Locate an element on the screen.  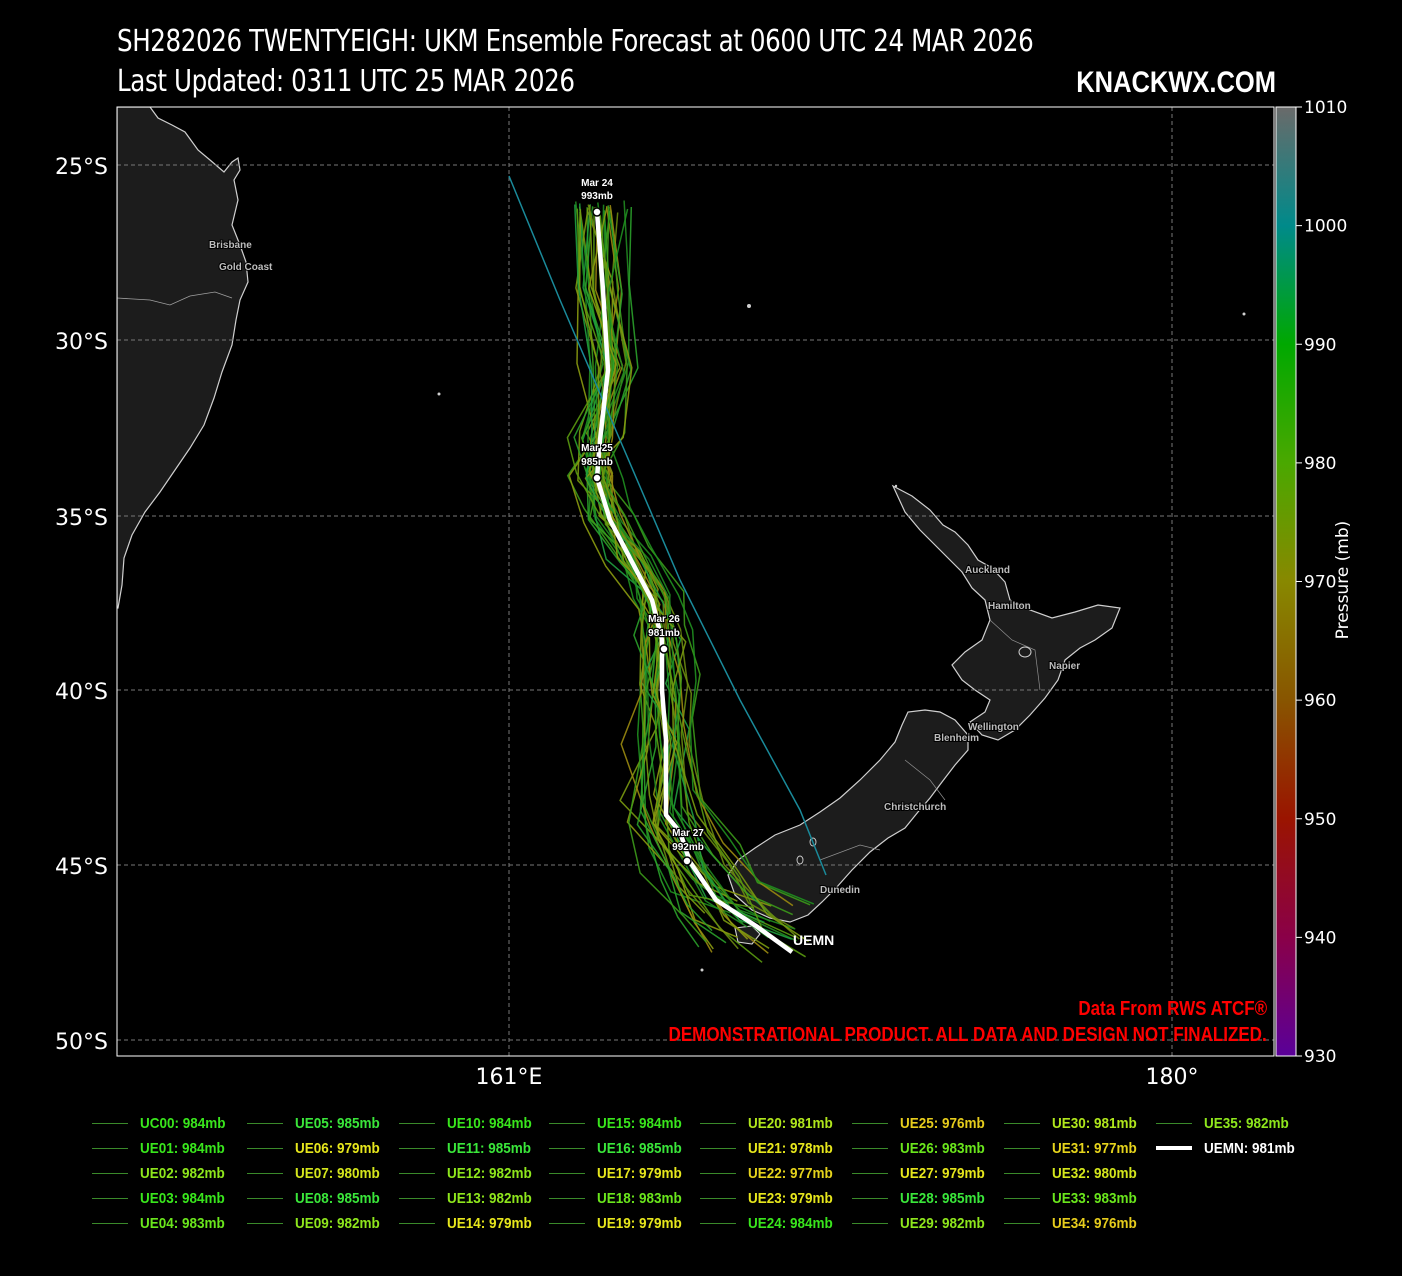
legend-item: UE24: 984mb is located at coordinates (771, 1223).